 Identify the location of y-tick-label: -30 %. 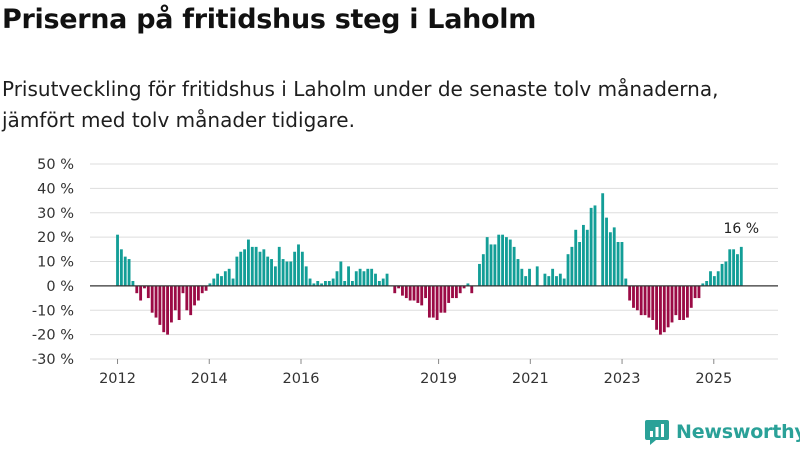
(53, 360).